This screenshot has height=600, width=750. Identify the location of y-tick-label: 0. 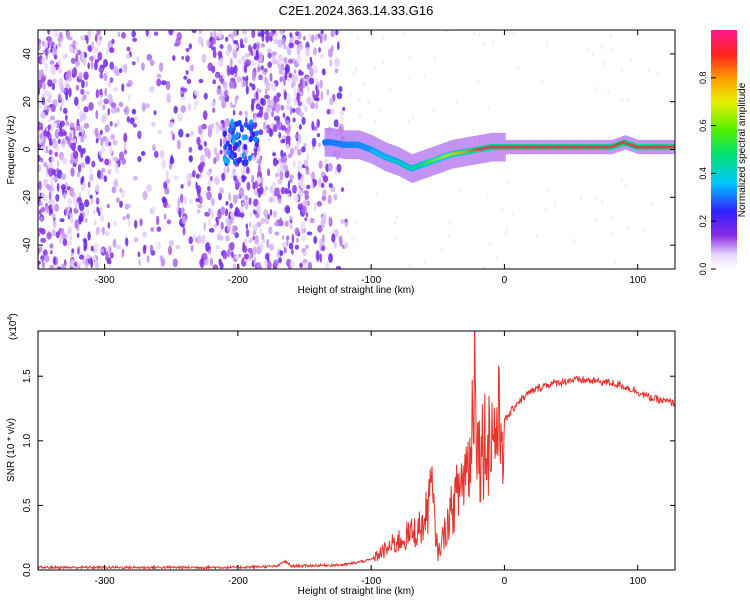
(27, 149).